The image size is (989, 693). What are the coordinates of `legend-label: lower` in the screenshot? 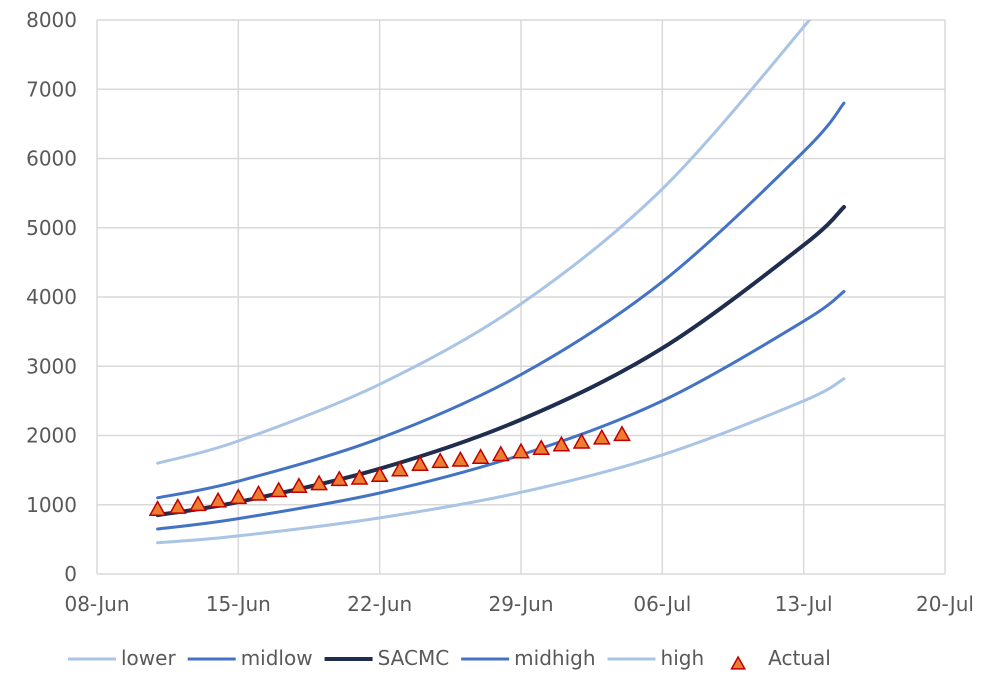 It's located at (148, 658).